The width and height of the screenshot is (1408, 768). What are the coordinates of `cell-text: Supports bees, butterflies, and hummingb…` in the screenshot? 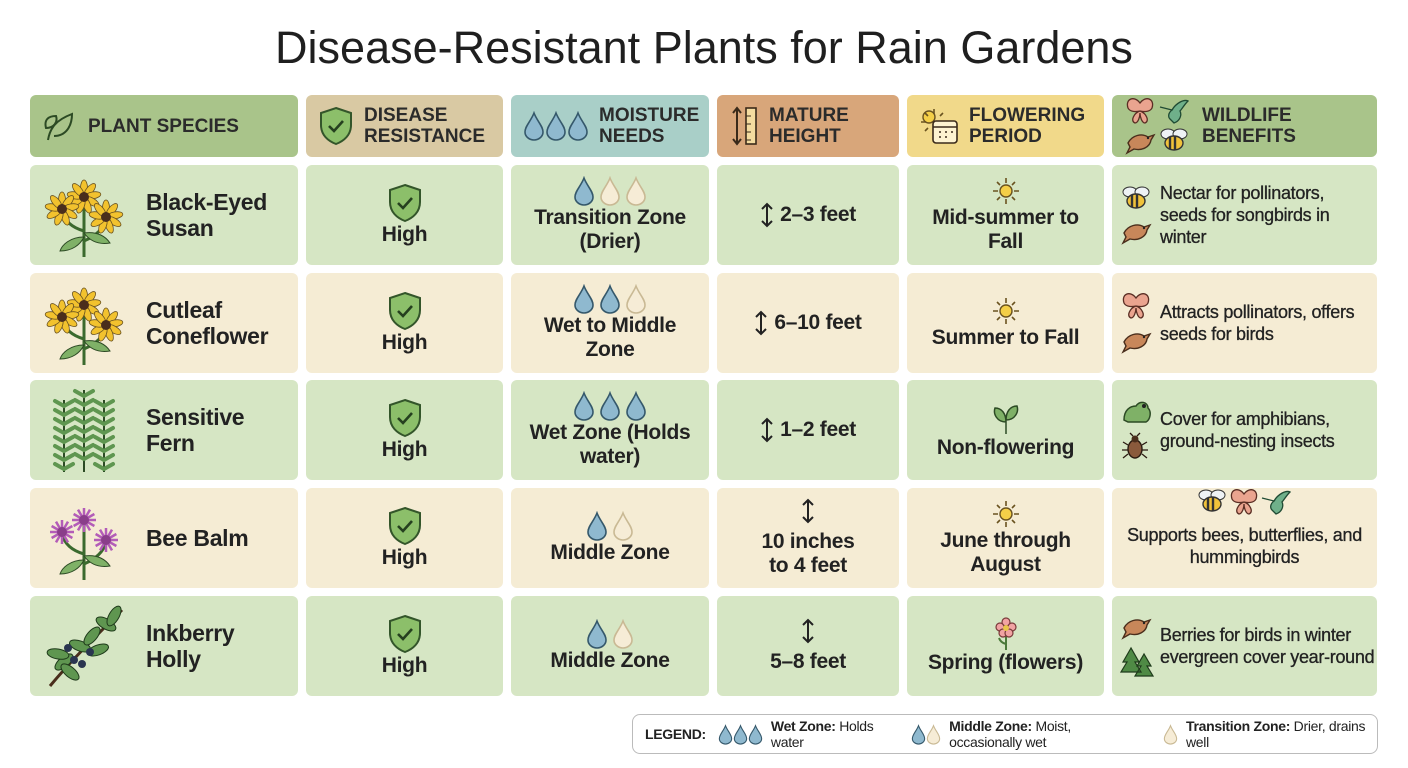 It's located at (1244, 546).